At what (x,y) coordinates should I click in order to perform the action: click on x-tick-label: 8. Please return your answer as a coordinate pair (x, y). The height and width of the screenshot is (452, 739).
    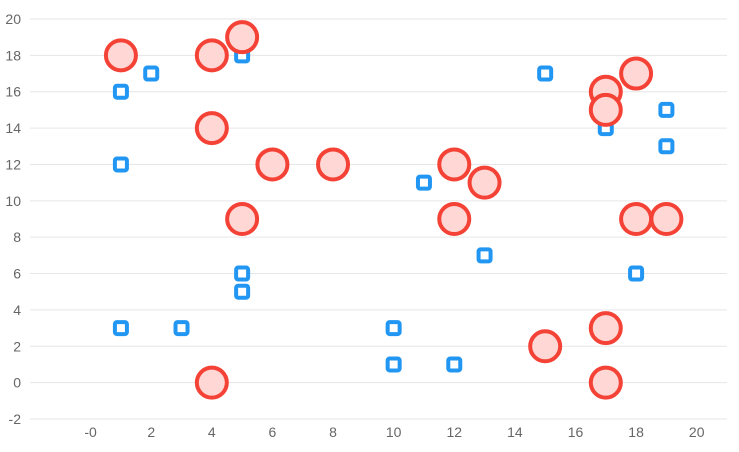
    Looking at the image, I should click on (333, 432).